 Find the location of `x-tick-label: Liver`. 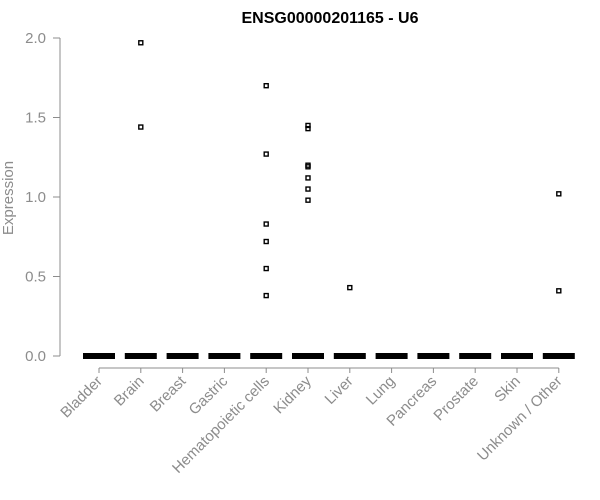

x-tick-label: Liver is located at coordinates (339, 390).